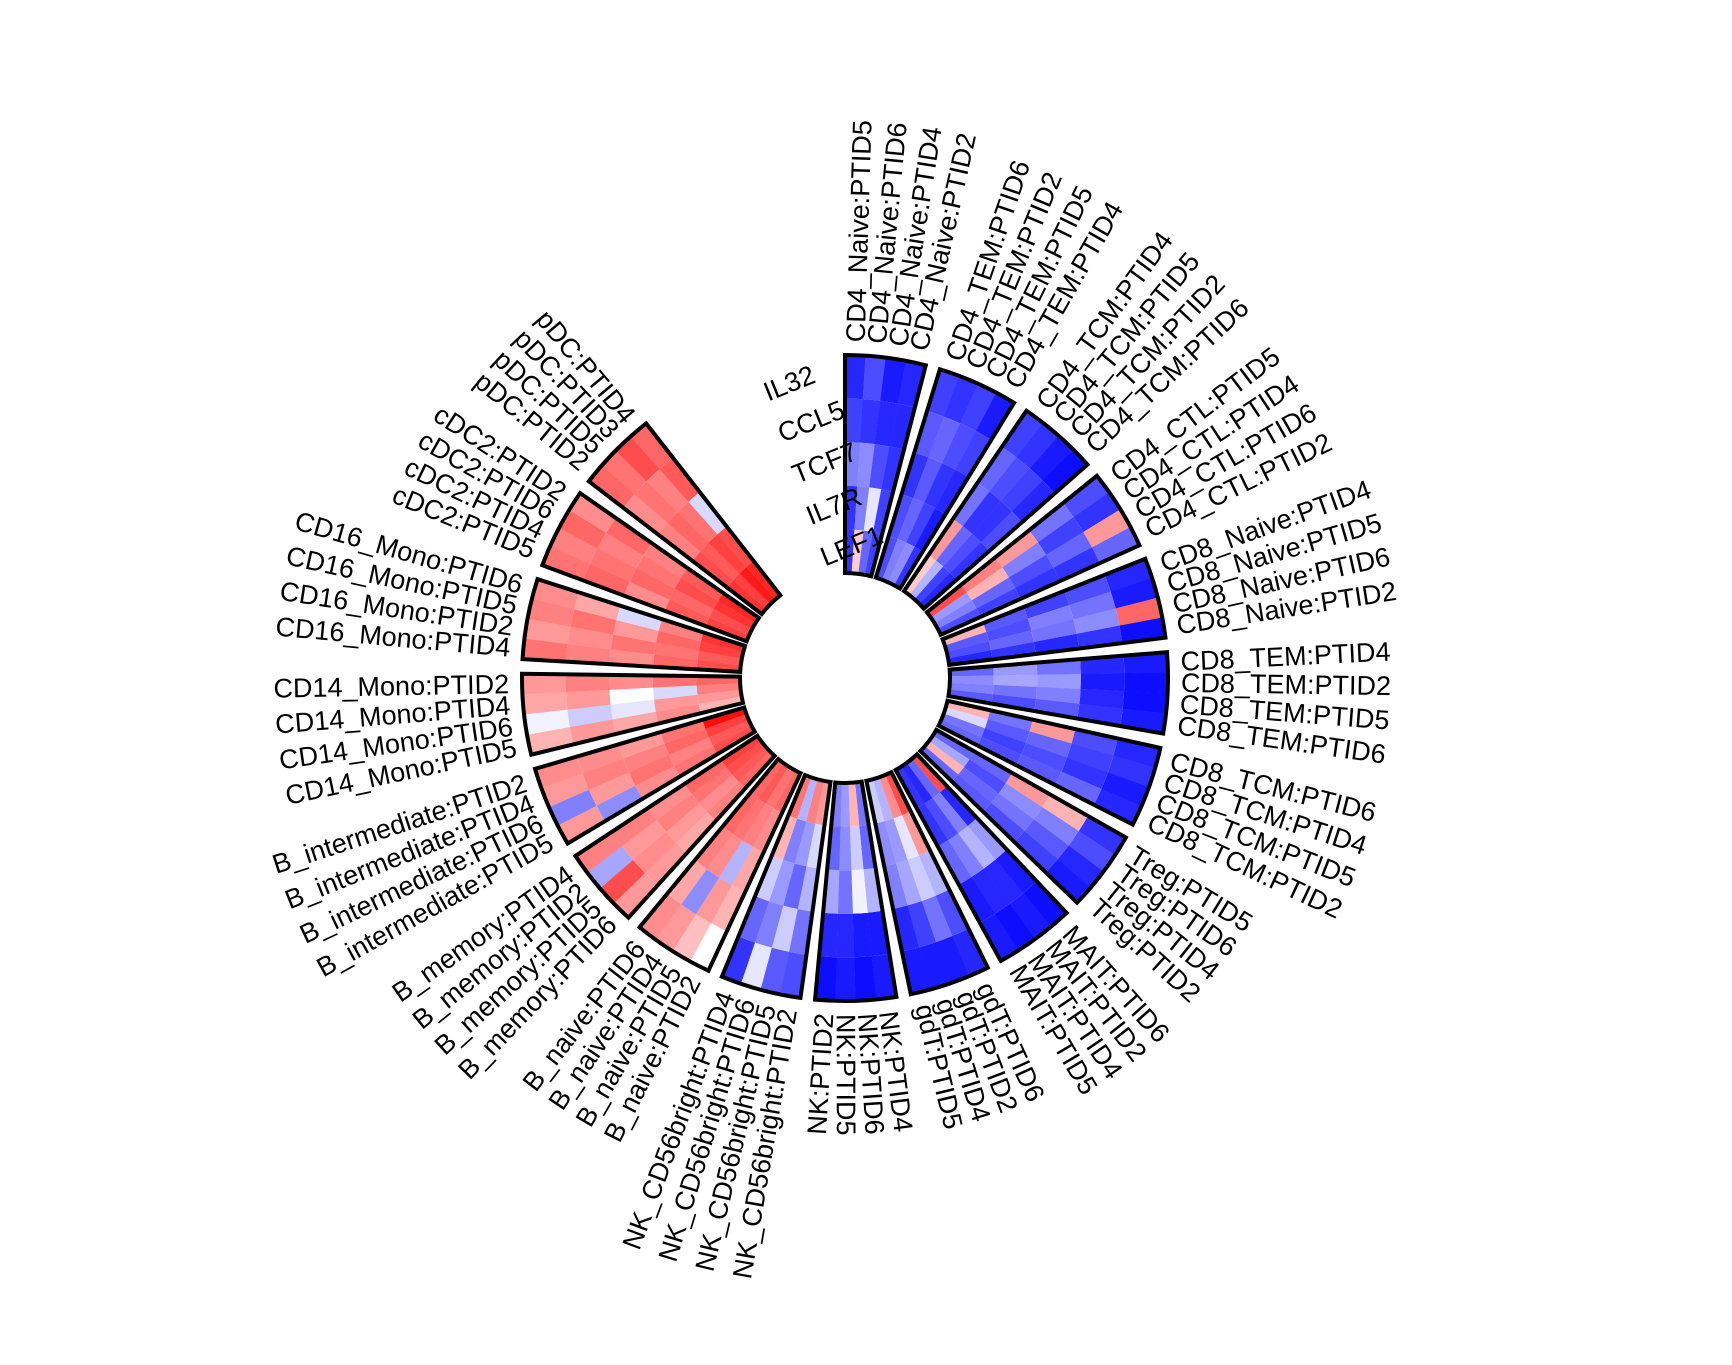  What do you see at coordinates (1286, 684) in the screenshot?
I see `column-label: CD8_TEM:PTID2` at bounding box center [1286, 684].